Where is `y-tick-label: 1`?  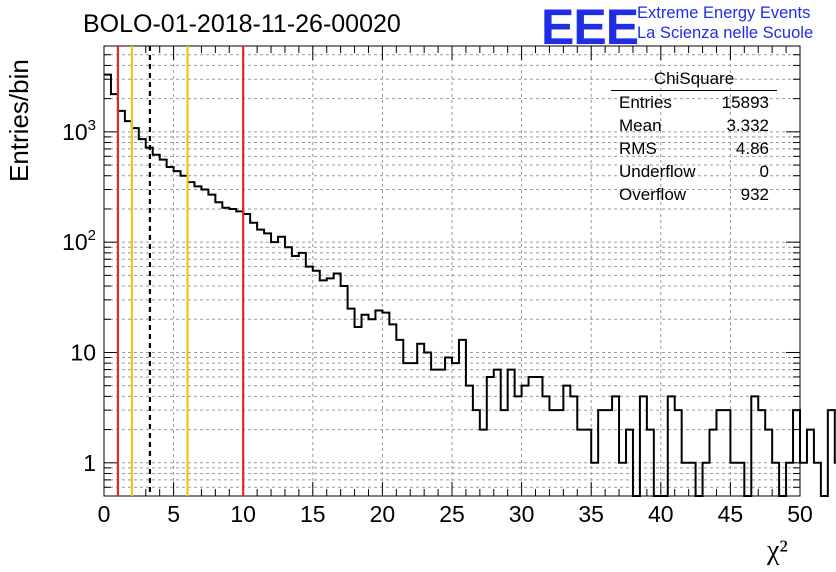 y-tick-label: 1 is located at coordinates (89, 463).